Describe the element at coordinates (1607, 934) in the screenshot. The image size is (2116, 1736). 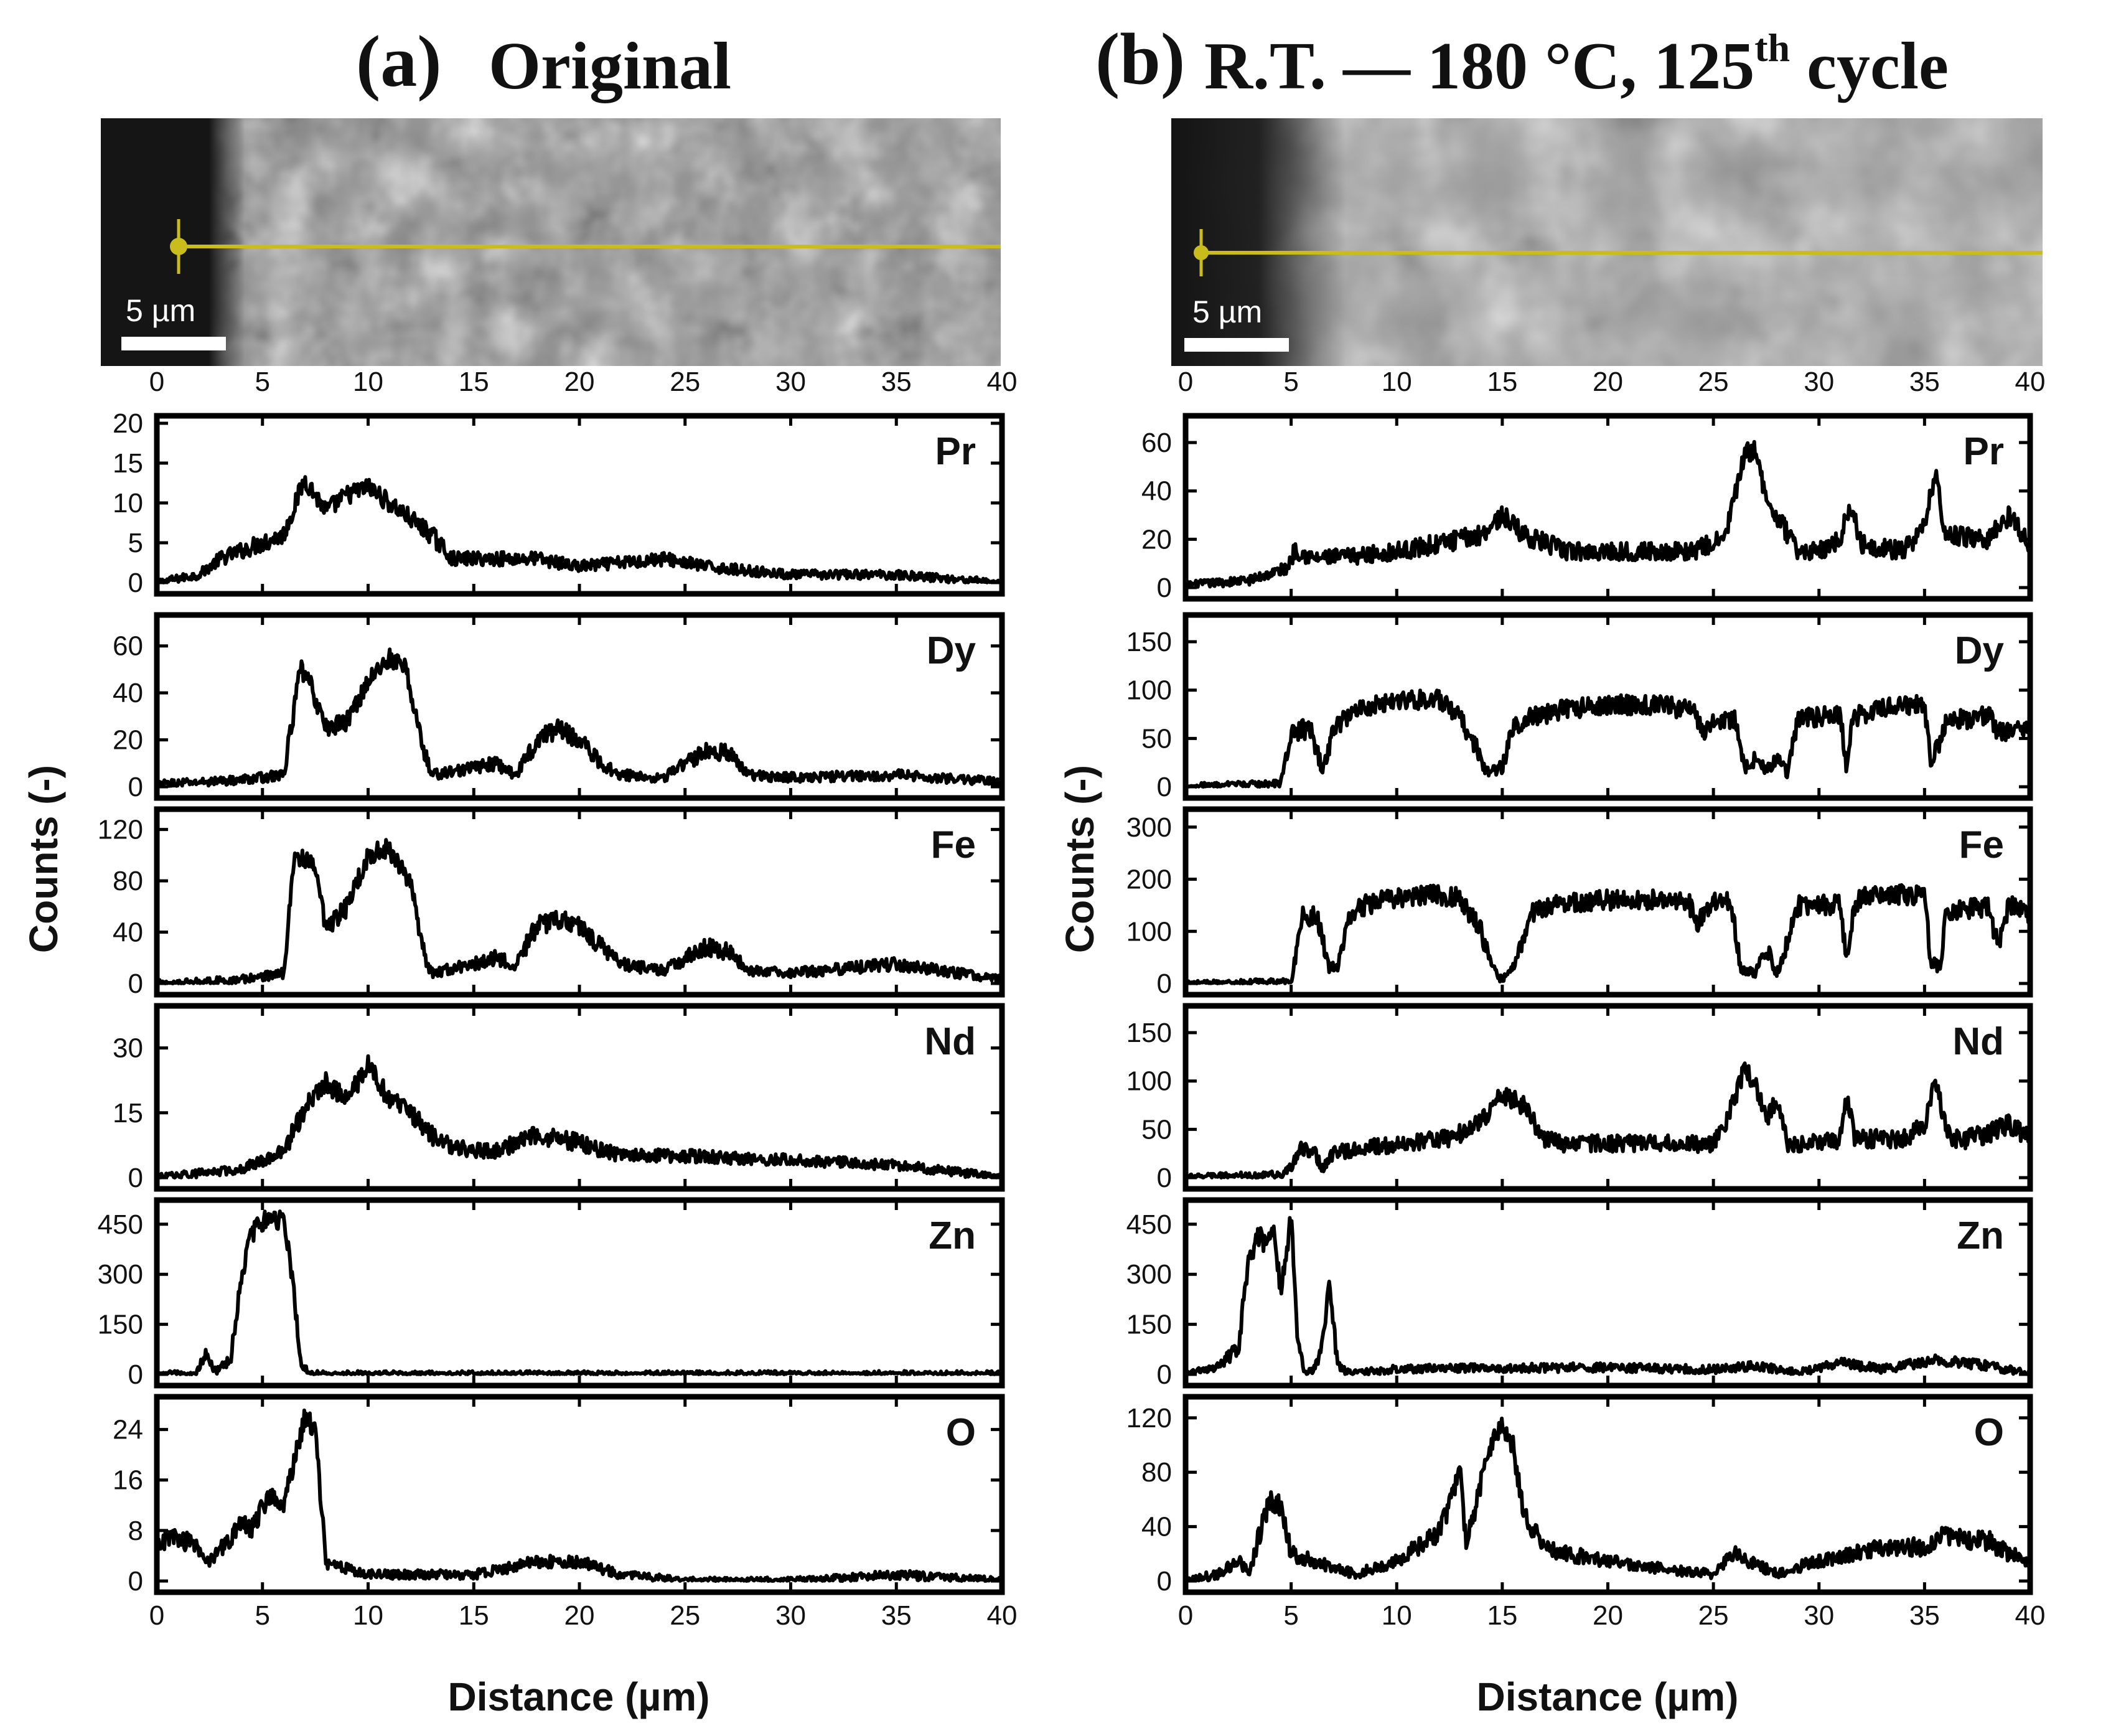
I see `profile-line-fe` at that location.